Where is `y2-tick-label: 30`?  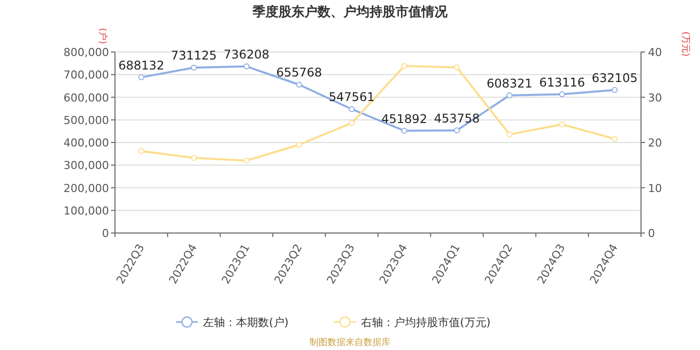 y2-tick-label: 30 is located at coordinates (655, 97).